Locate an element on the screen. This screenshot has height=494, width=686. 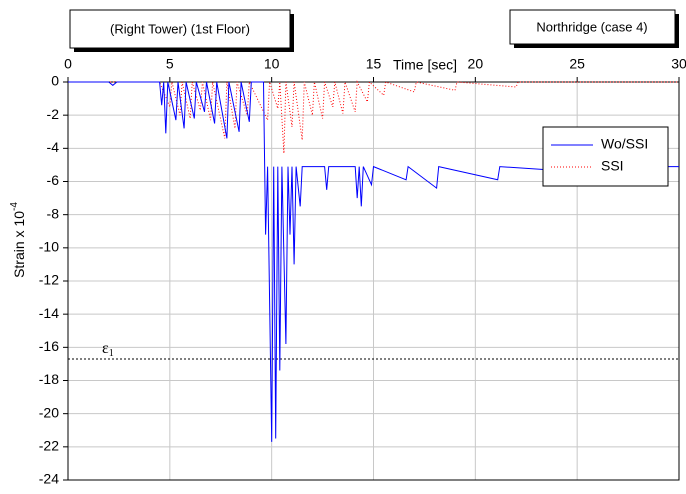
chart-subtitle: Northridge (case 4) is located at coordinates (591, 26).